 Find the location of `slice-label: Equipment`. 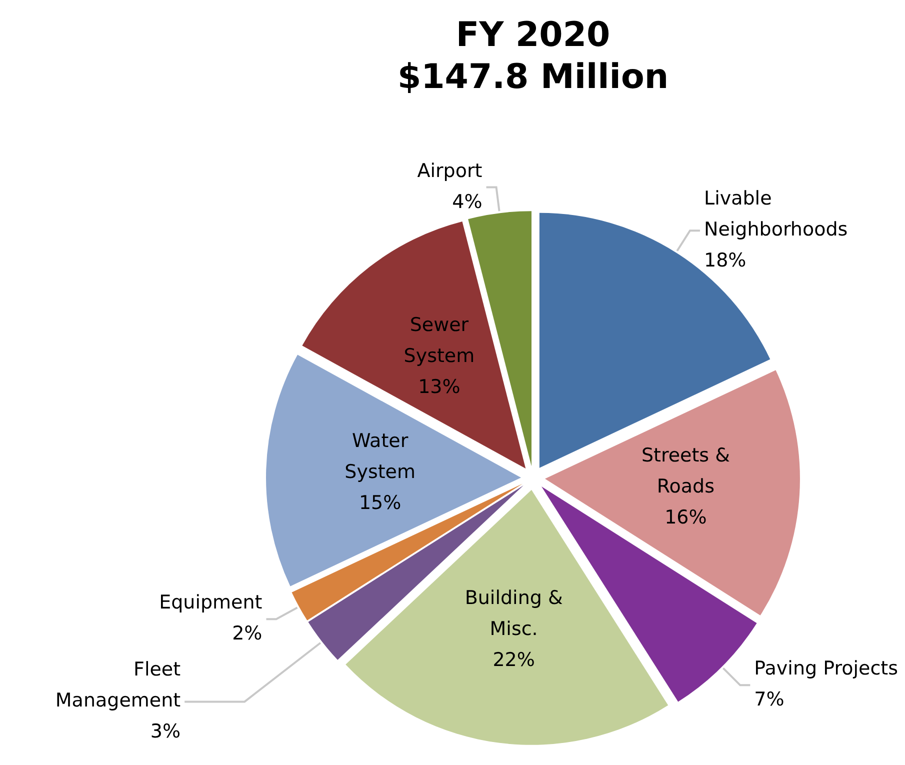

slice-label: Equipment is located at coordinates (210, 603).